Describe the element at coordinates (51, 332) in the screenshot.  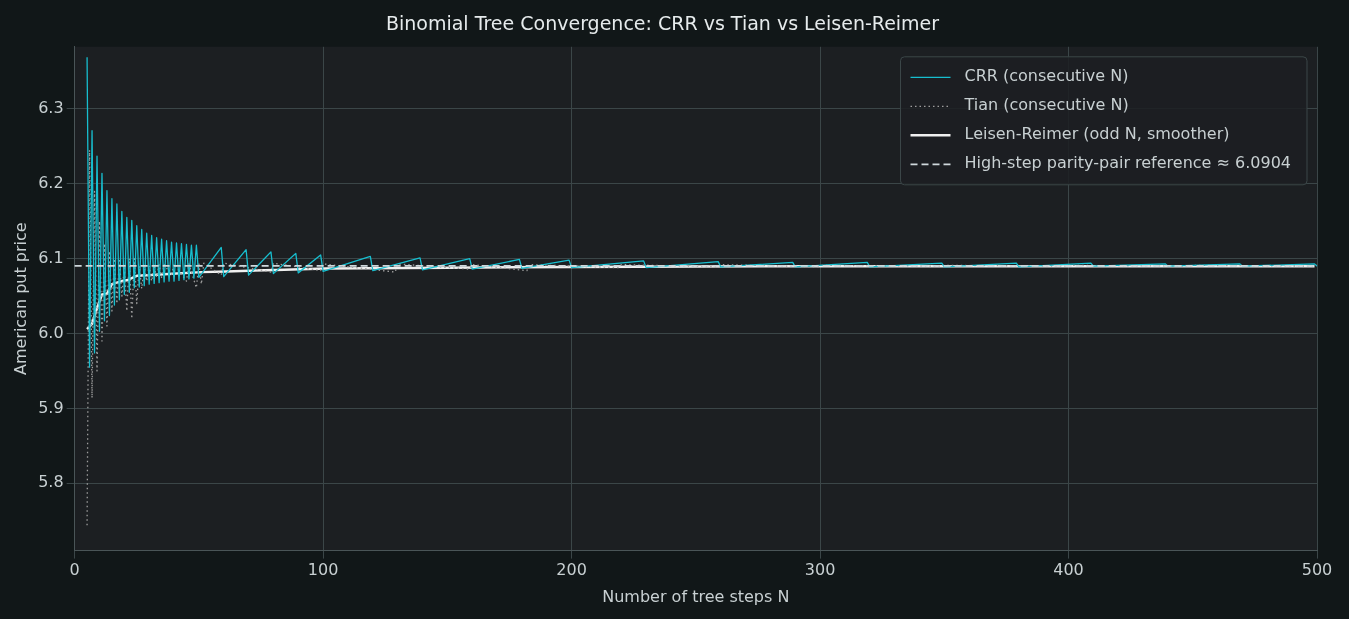
I see `y-tick-label: 6.0` at that location.